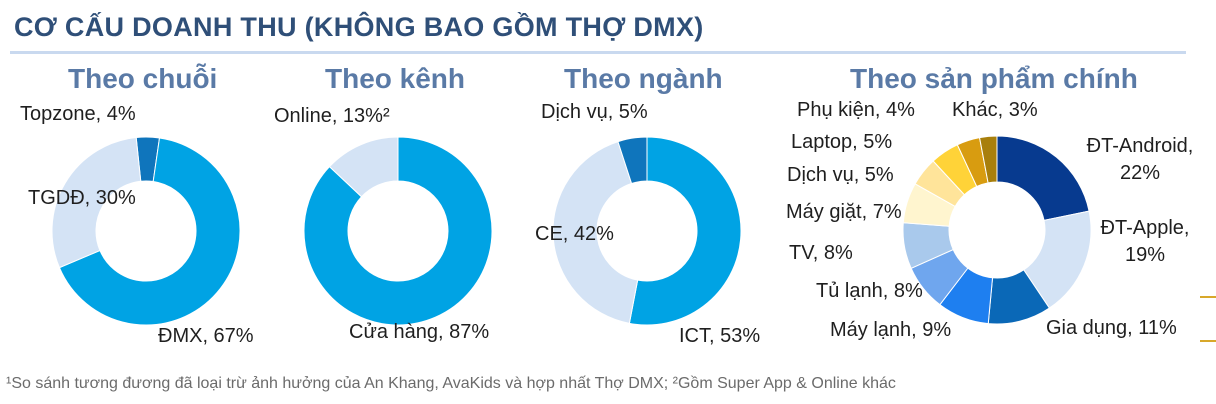 The height and width of the screenshot is (404, 1216). I want to click on donut-3-label-4: Tủ lạnh, 8%, so click(869, 291).